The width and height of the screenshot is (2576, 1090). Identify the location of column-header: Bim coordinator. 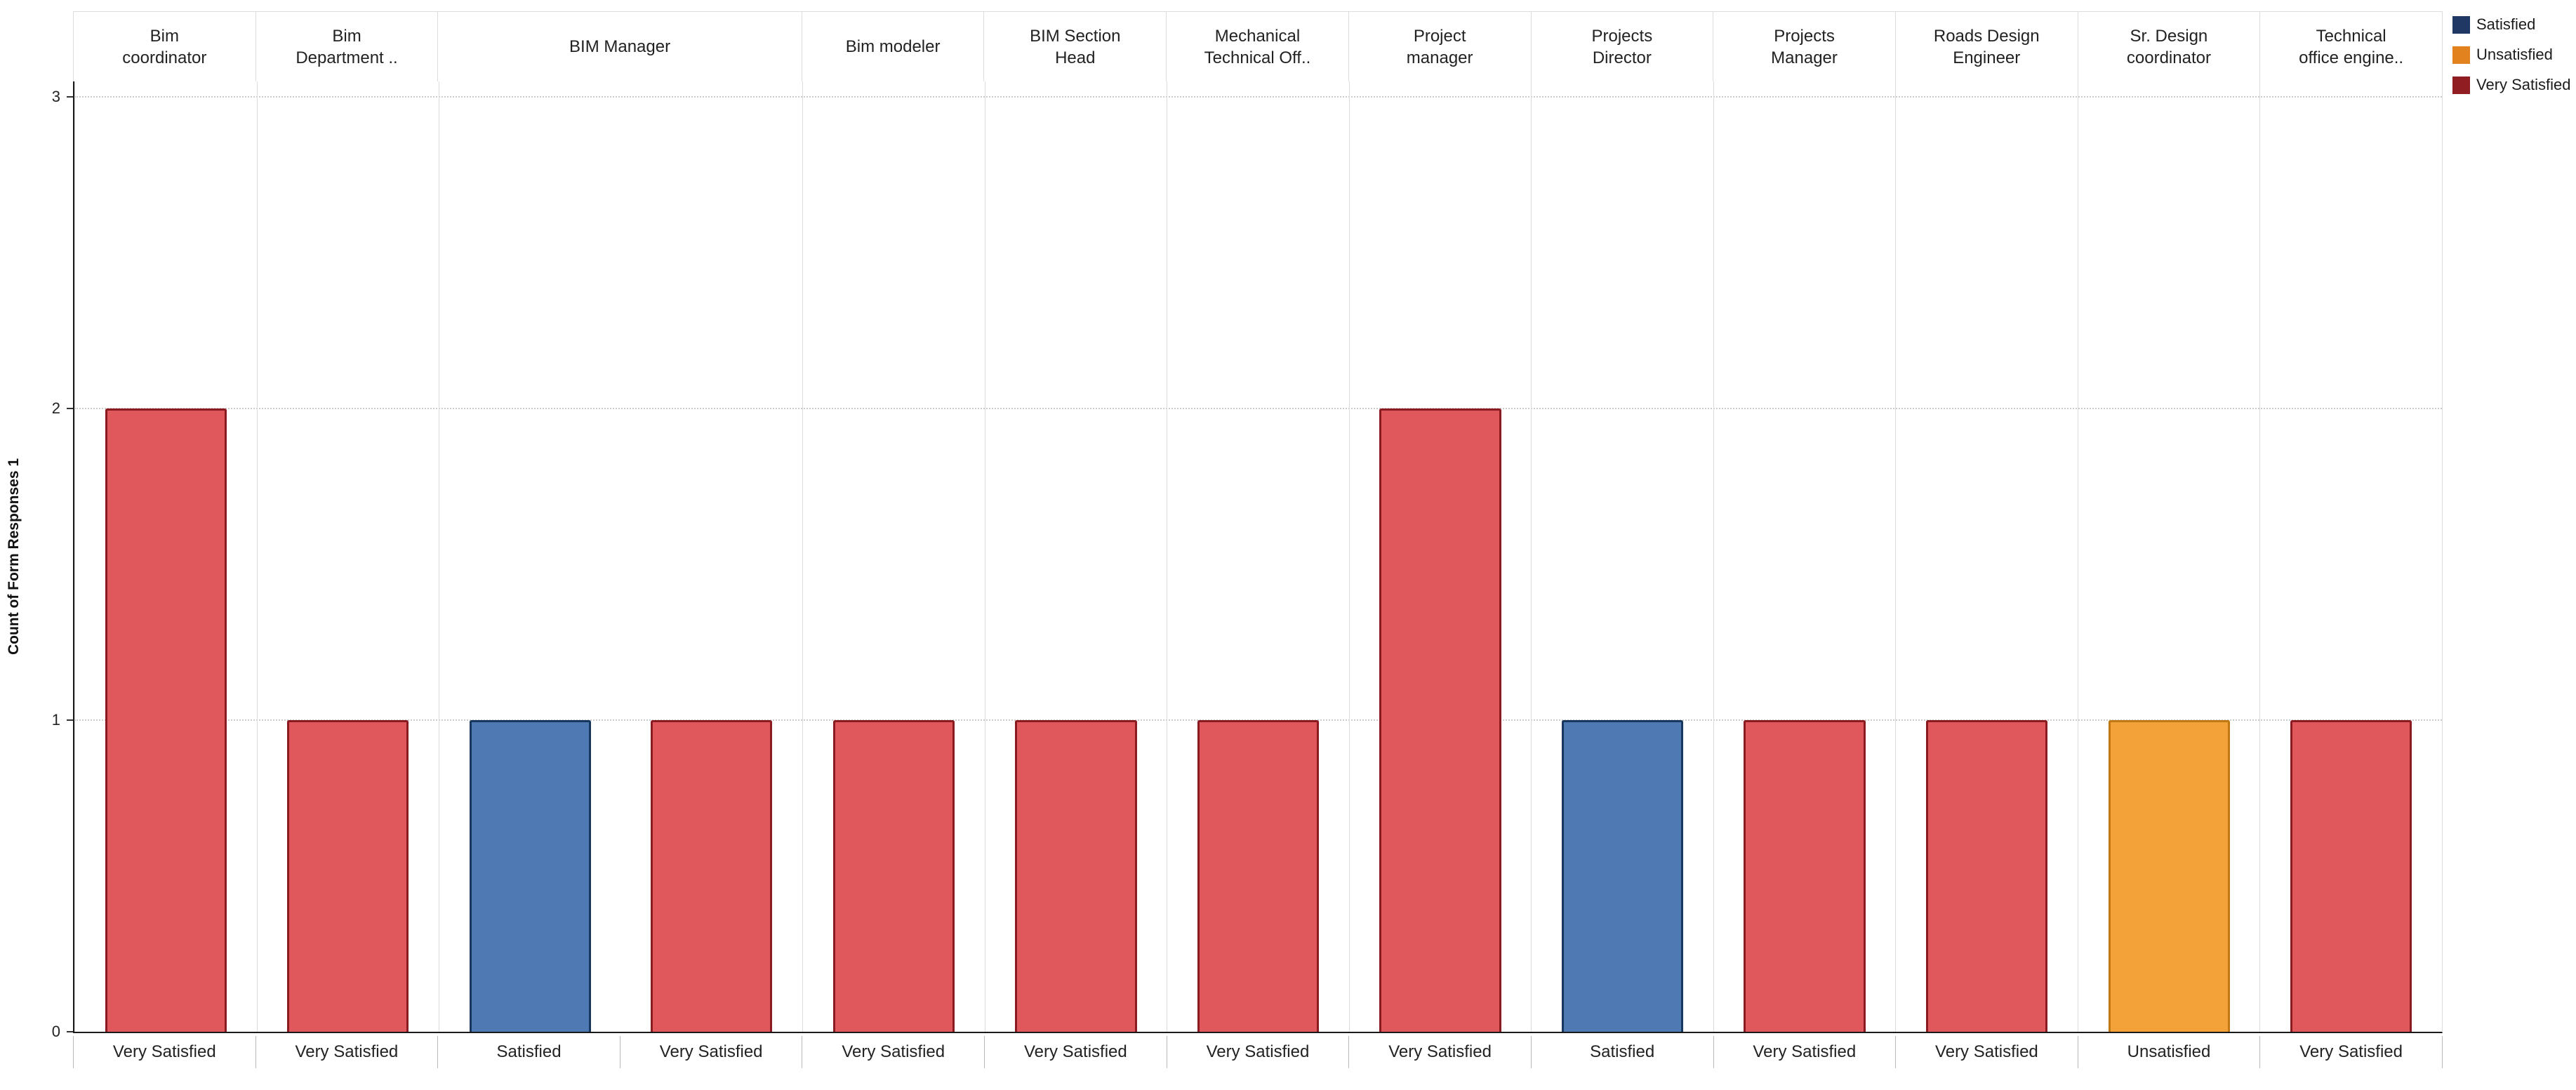
(165, 47).